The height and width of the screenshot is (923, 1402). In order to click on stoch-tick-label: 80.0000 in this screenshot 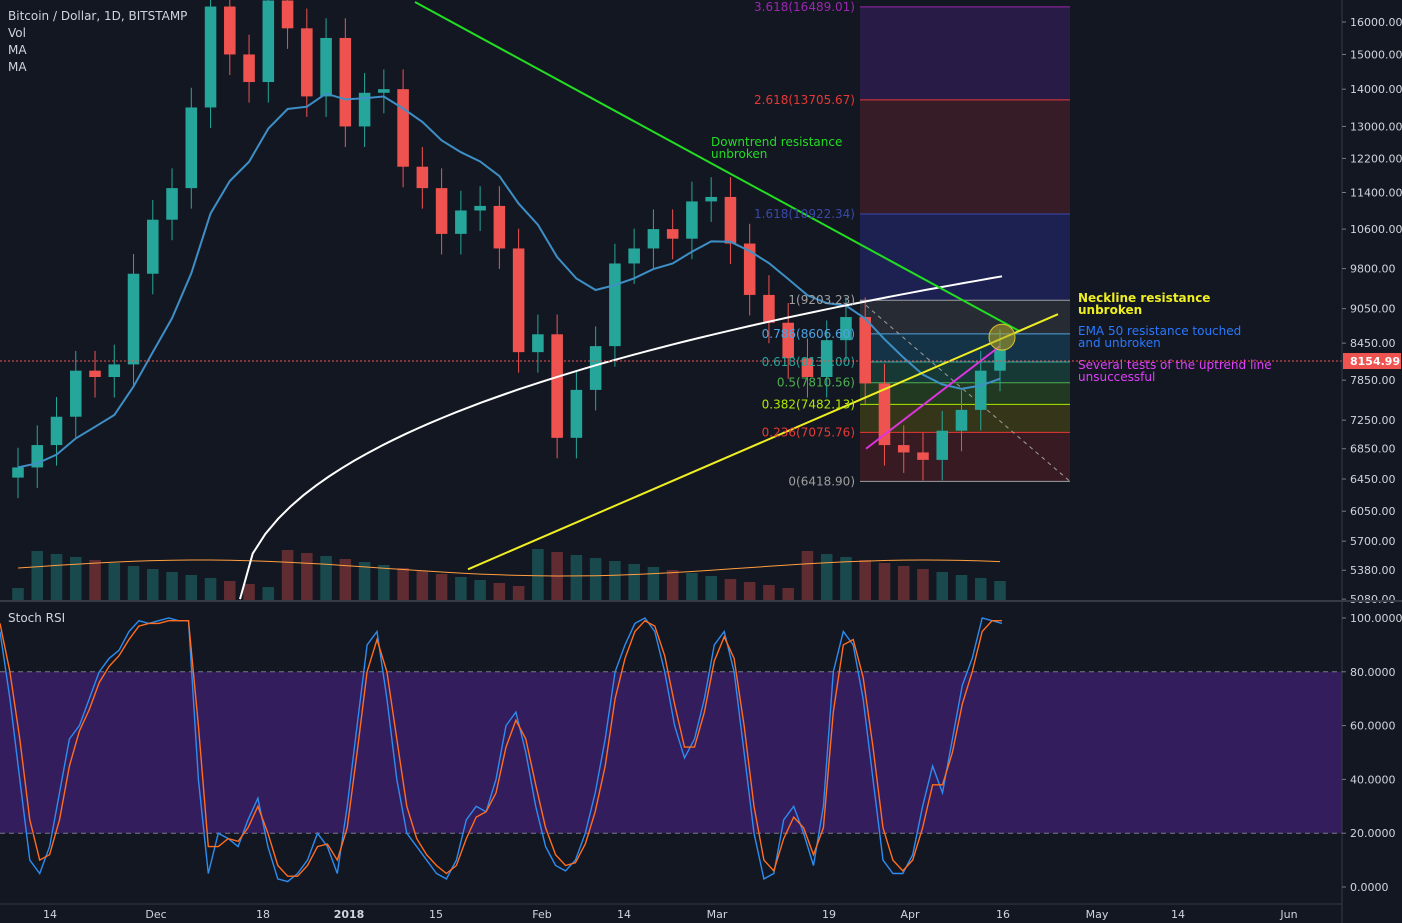, I will do `click(1373, 672)`.